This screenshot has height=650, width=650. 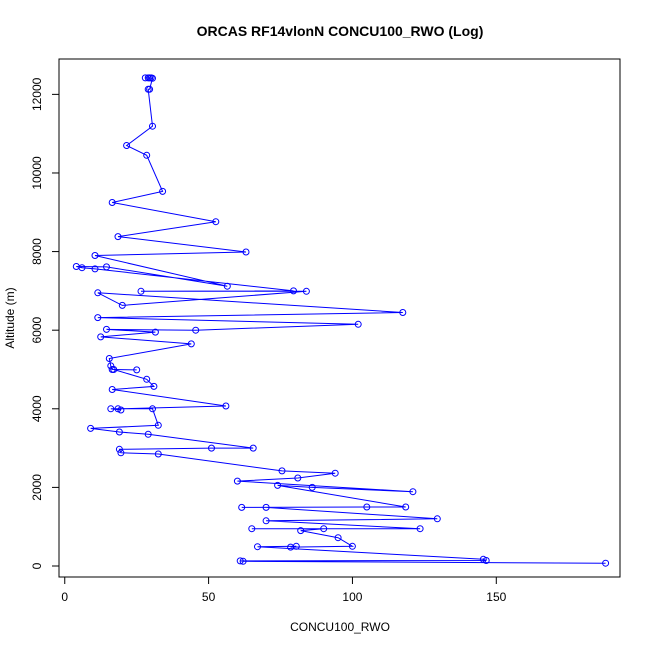 I want to click on x-tick-label: 0, so click(x=64, y=597).